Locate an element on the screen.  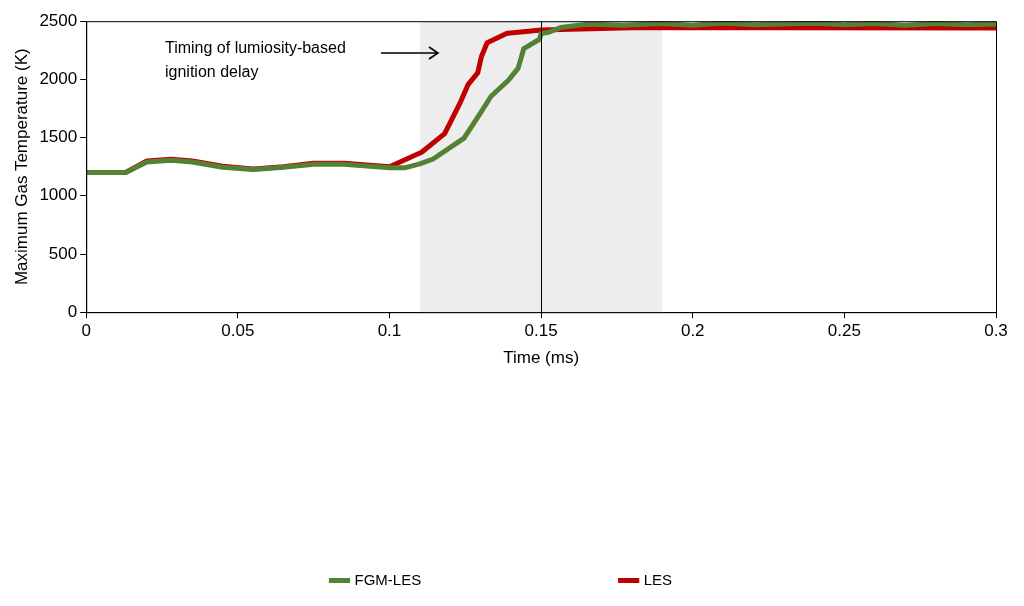
y-tick-label: 2000 is located at coordinates (58, 79).